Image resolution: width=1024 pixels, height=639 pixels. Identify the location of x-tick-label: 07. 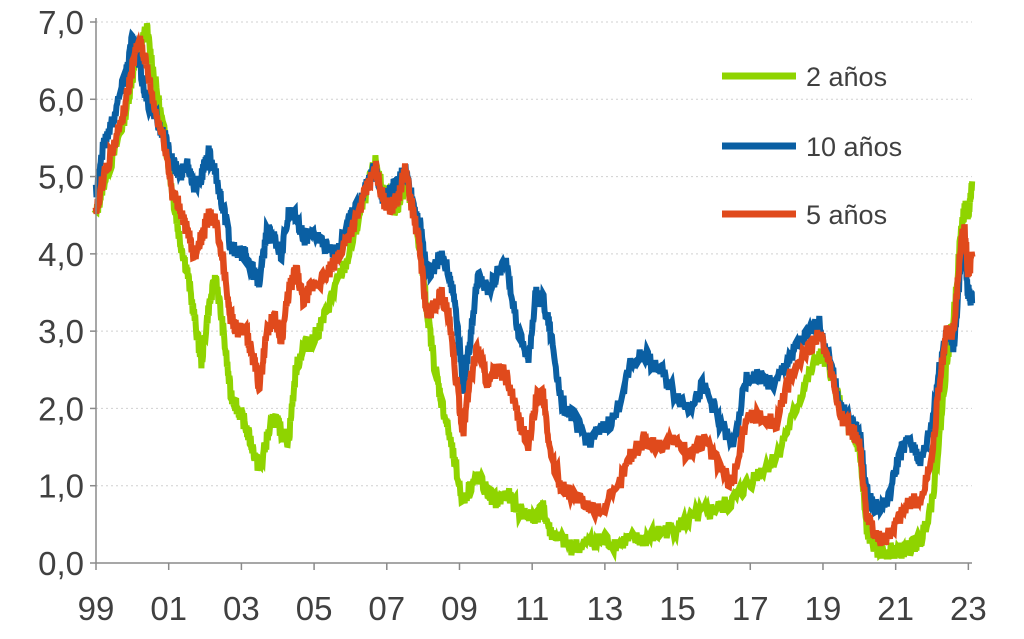
(386, 608).